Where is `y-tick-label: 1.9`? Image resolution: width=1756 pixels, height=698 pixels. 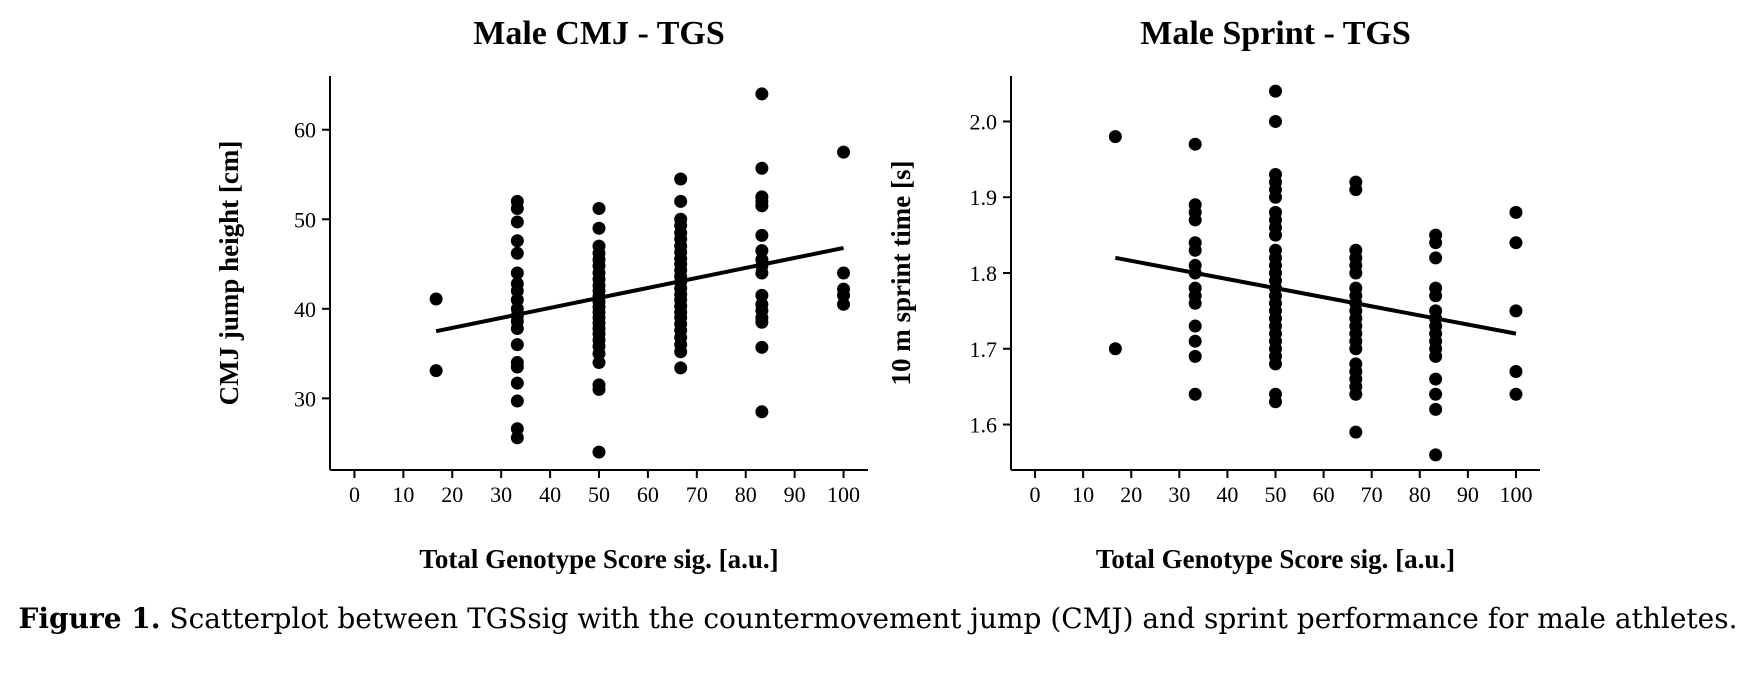 y-tick-label: 1.9 is located at coordinates (984, 197).